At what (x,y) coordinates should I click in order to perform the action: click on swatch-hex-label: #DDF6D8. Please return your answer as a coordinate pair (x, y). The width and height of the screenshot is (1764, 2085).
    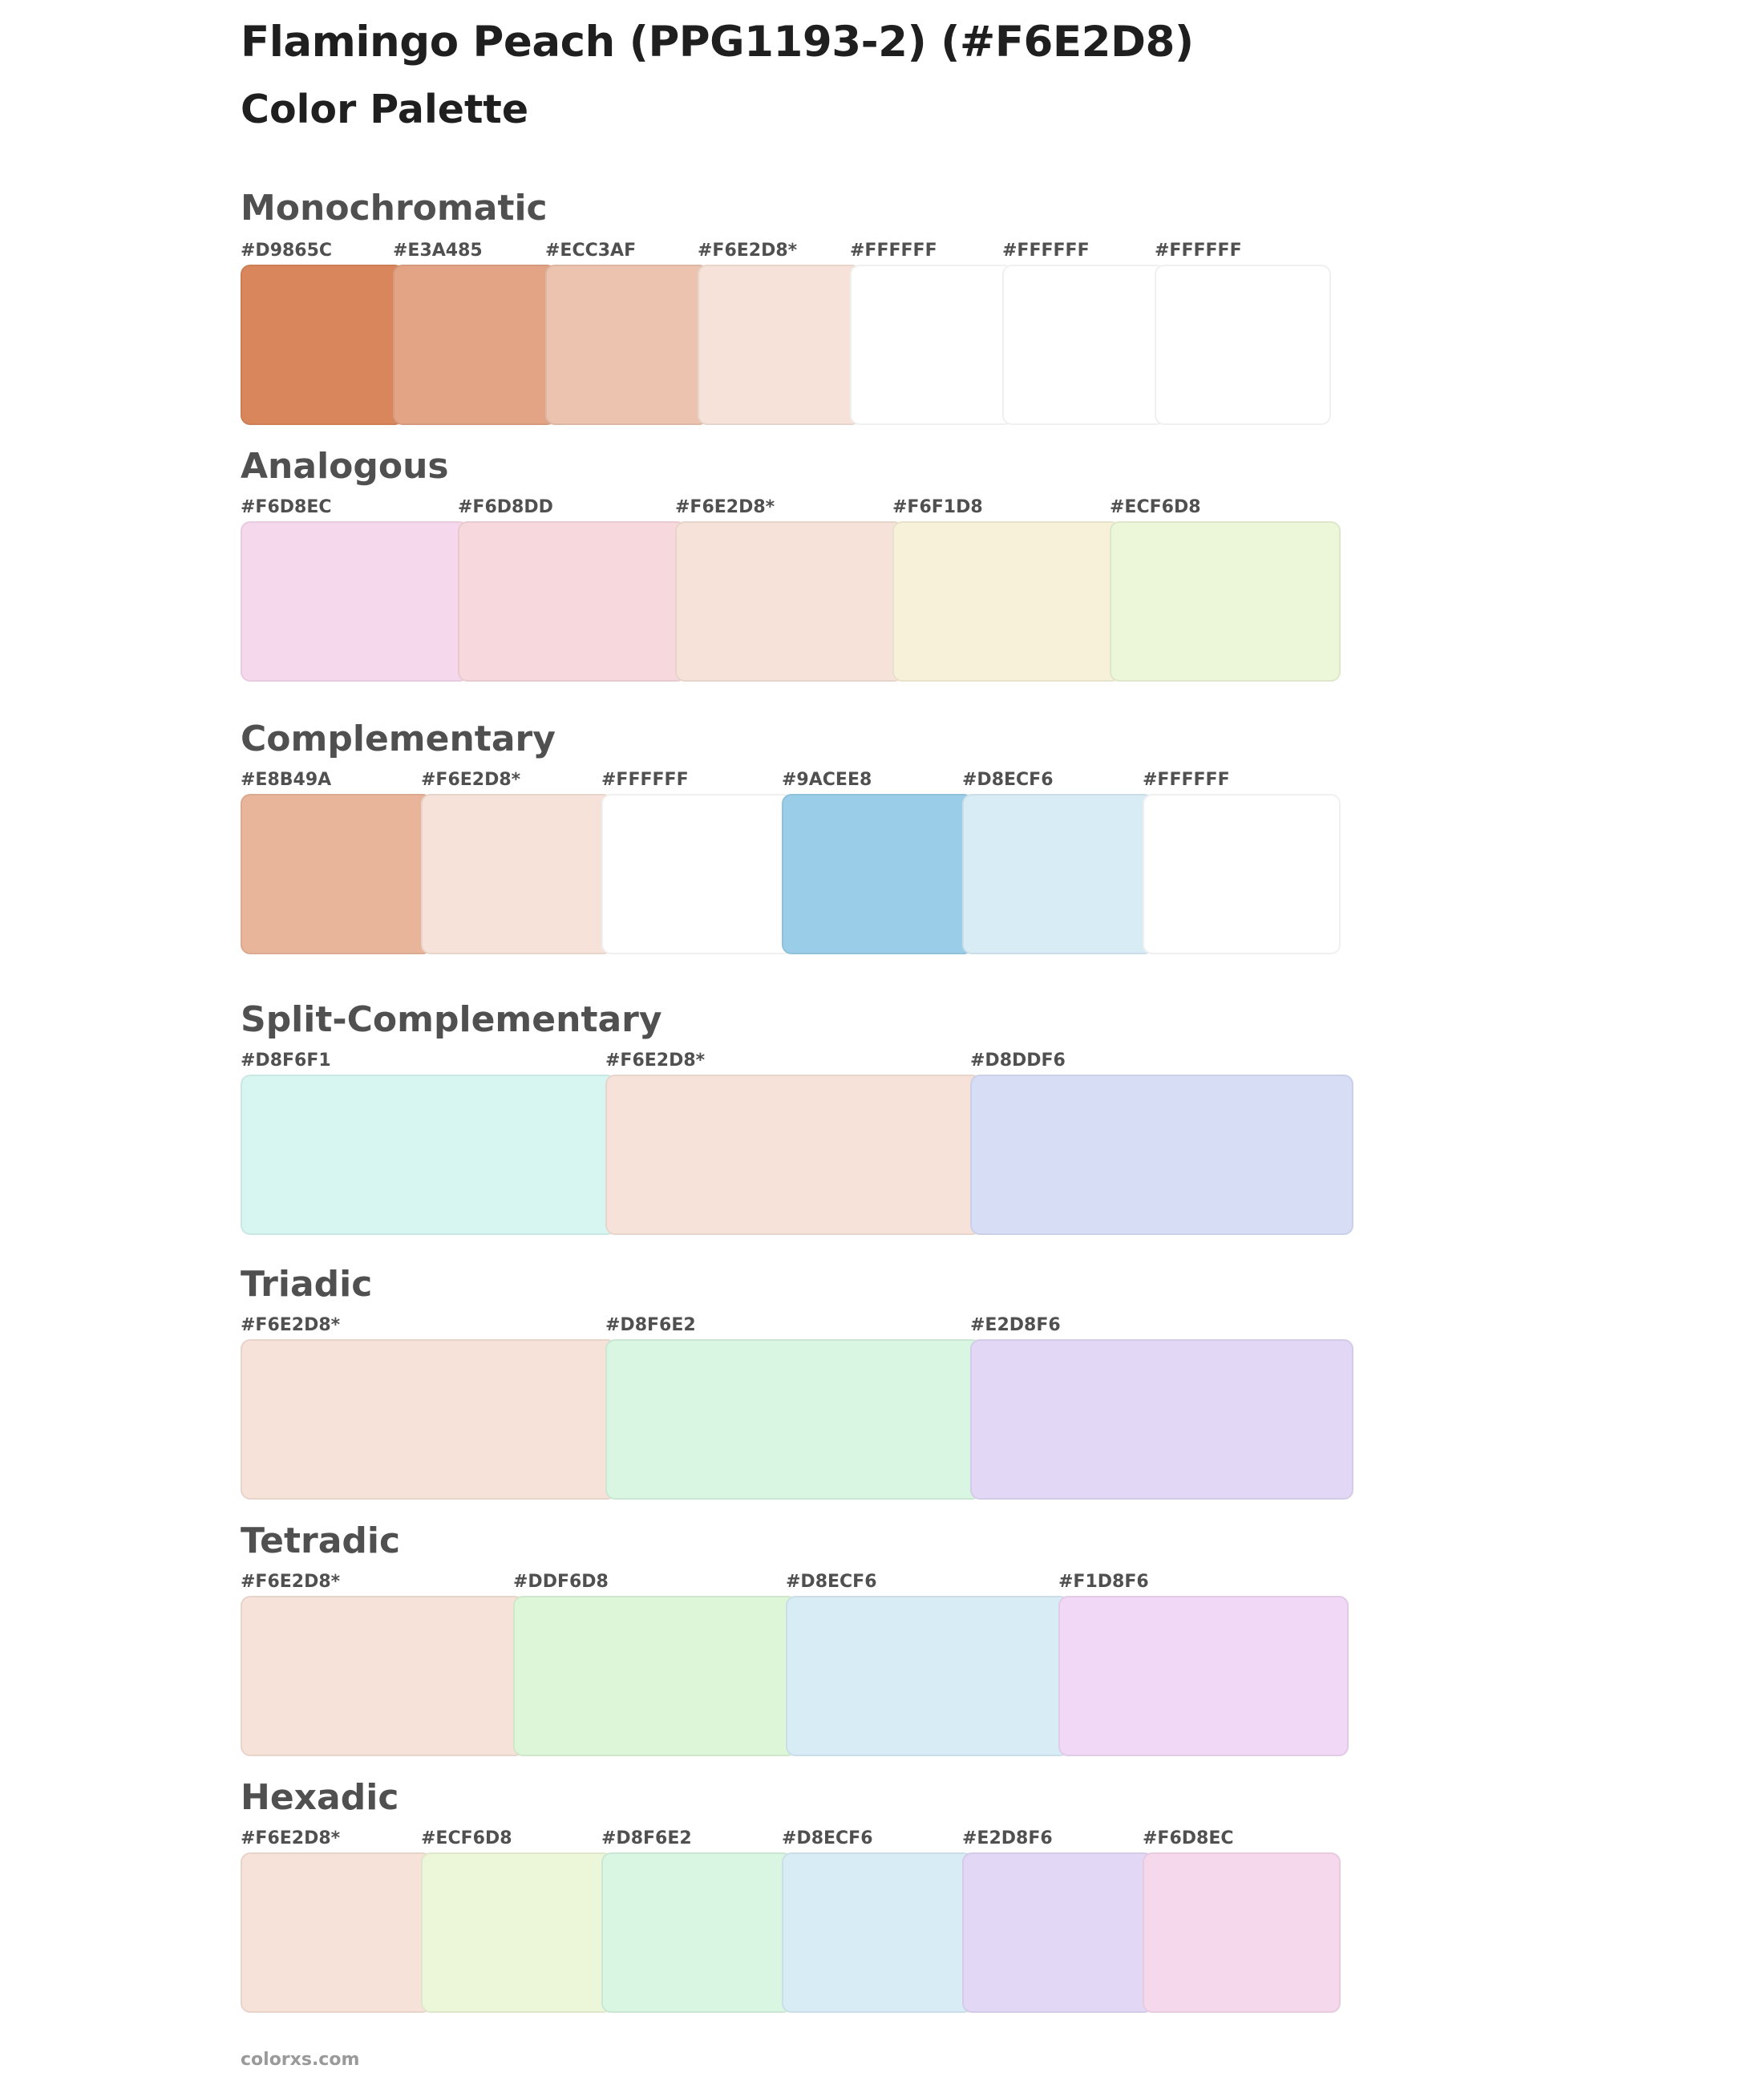
    Looking at the image, I should click on (561, 1582).